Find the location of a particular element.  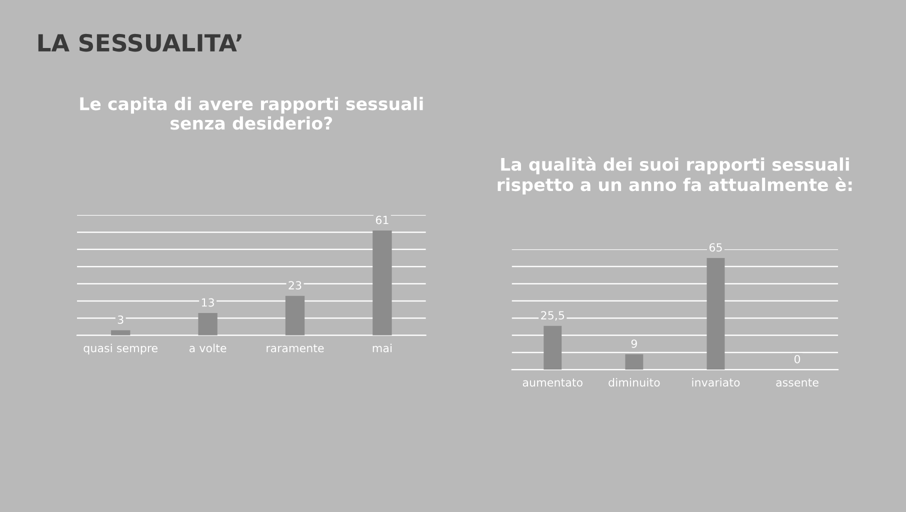

x-tick-label: a volte is located at coordinates (207, 348).